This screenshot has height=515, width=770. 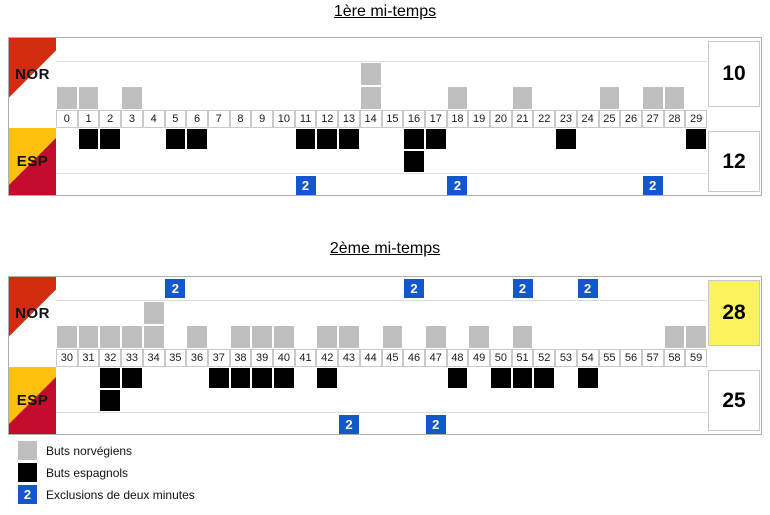 I want to click on minute-label: 59, so click(x=696, y=358).